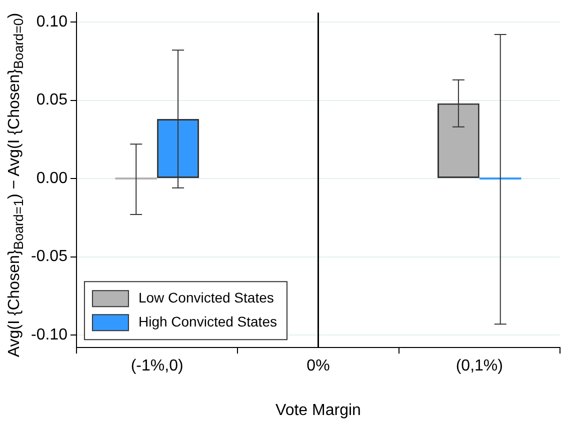  I want to click on y-tick-label: 0.10, so click(52, 21).